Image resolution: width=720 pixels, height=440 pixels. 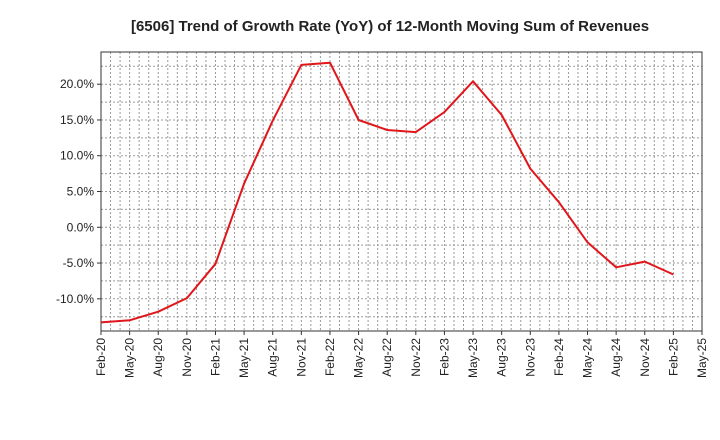 What do you see at coordinates (559, 357) in the screenshot?
I see `x-tick-label: Feb-24` at bounding box center [559, 357].